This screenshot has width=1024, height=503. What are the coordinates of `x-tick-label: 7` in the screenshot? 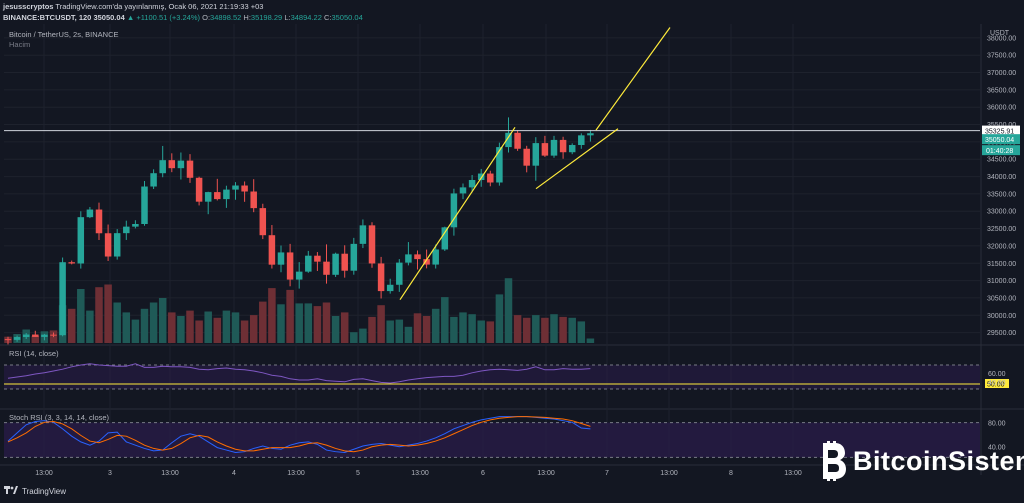 It's located at (607, 473).